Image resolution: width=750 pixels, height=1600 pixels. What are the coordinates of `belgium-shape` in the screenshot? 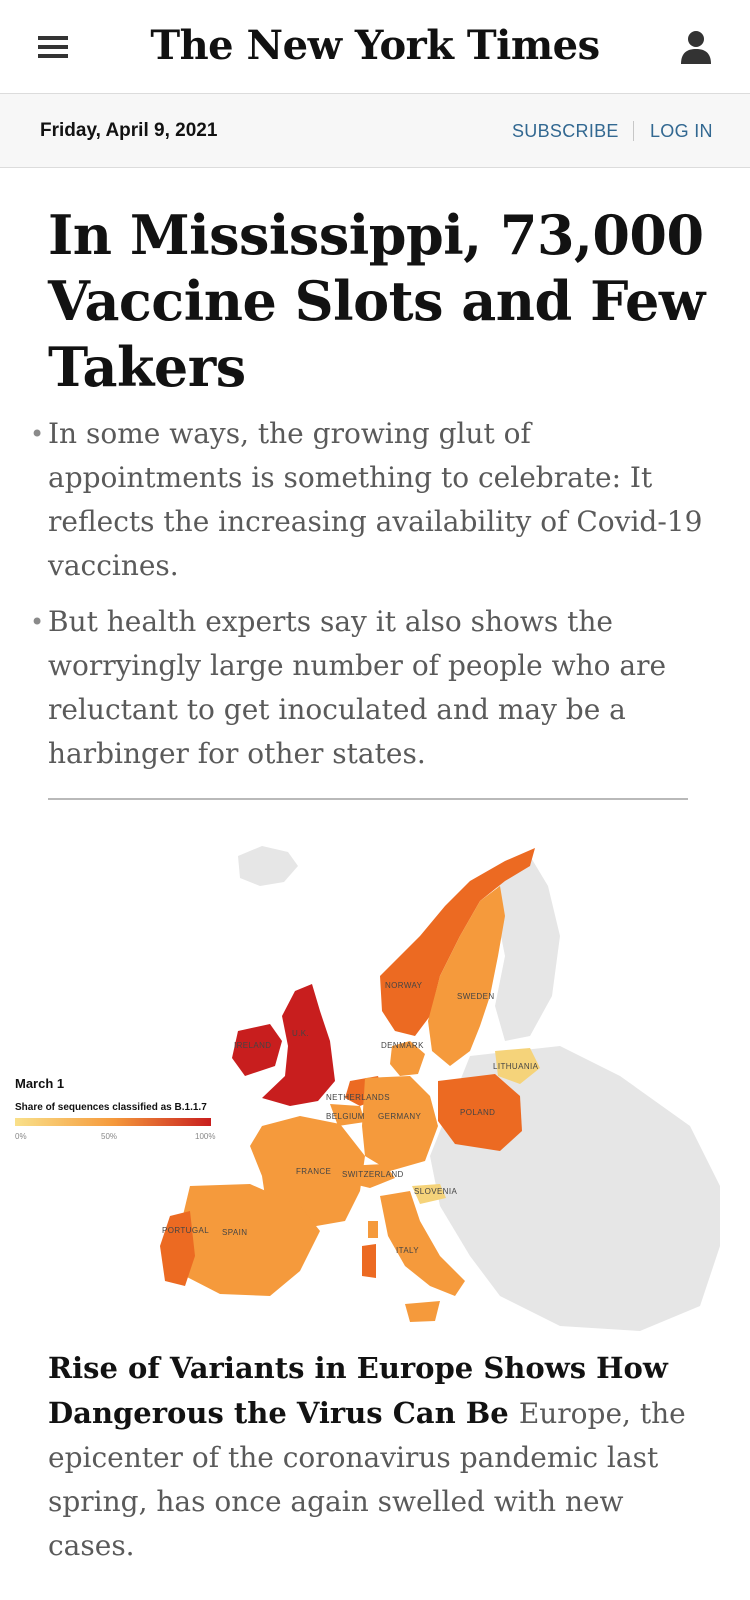 It's located at (347, 1115).